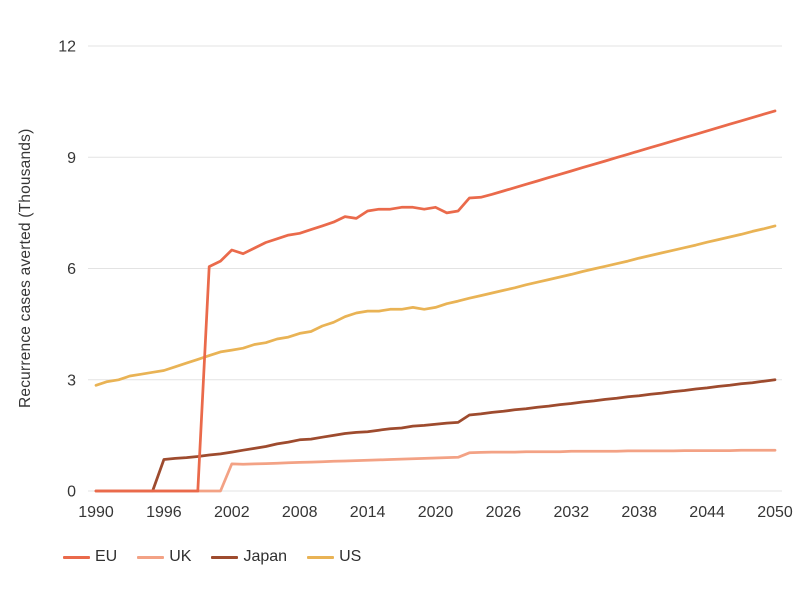 The width and height of the screenshot is (808, 590). Describe the element at coordinates (572, 512) in the screenshot. I see `x-tick-label: 2032` at that location.